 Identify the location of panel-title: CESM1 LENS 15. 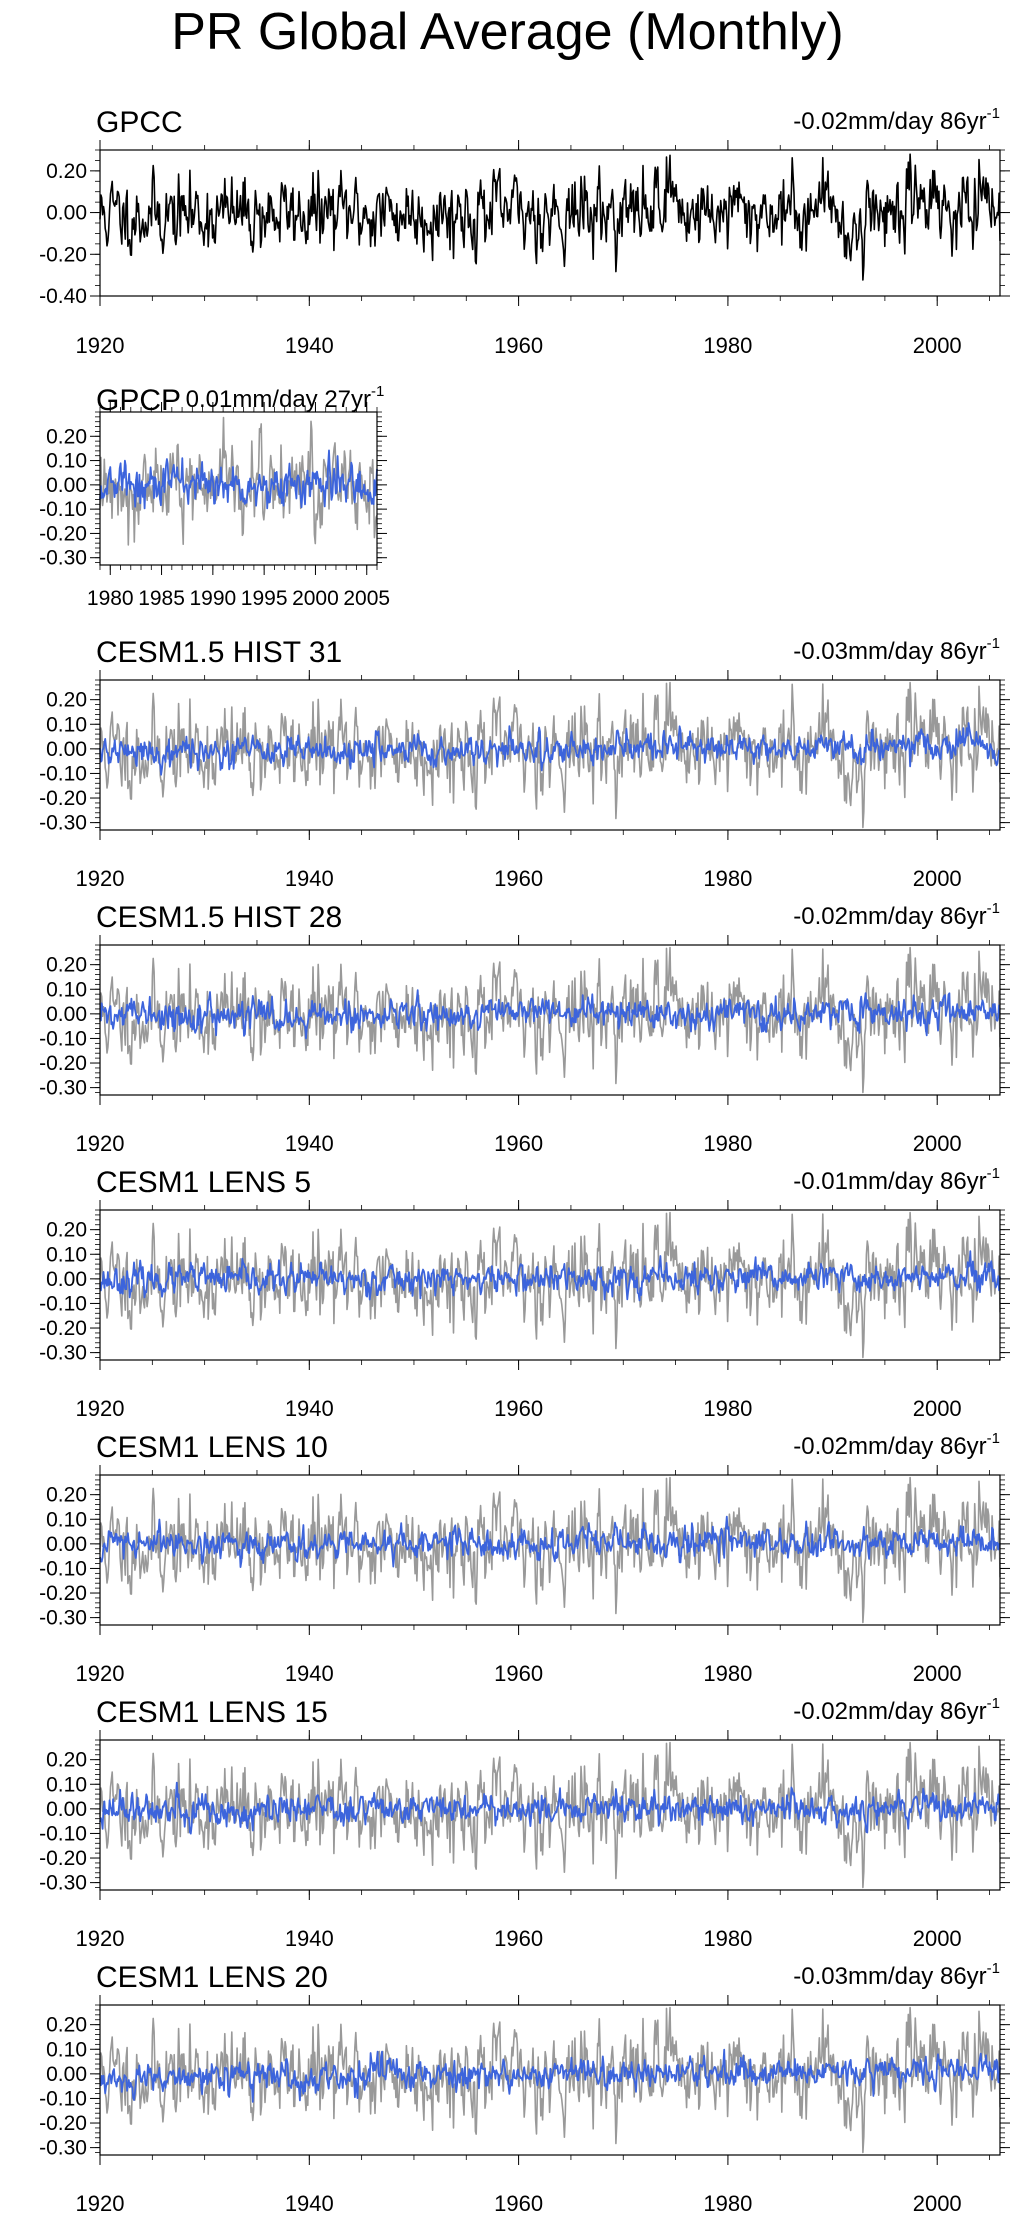
(212, 1712).